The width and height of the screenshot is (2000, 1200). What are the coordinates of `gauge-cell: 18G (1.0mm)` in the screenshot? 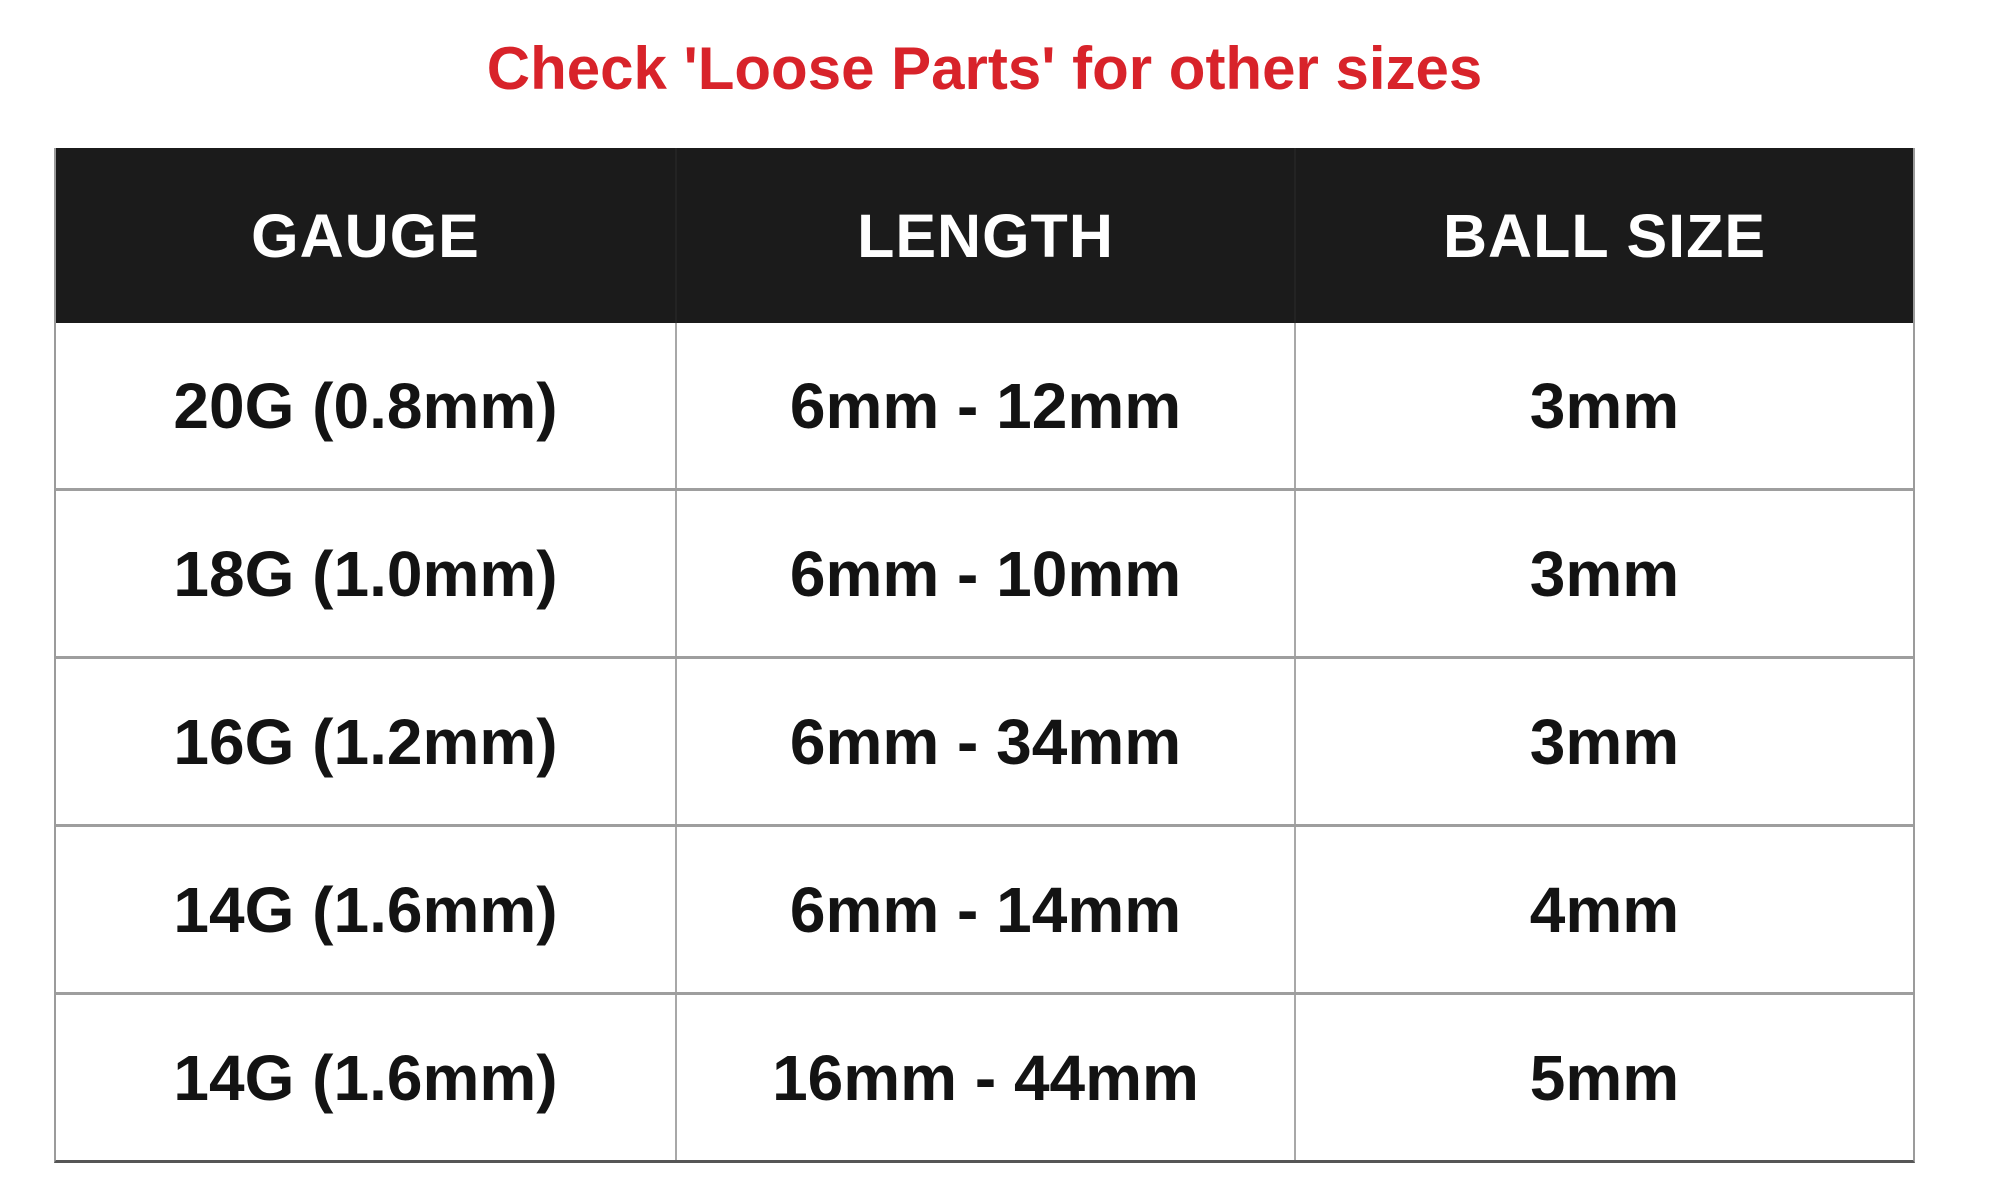 It's located at (365, 573).